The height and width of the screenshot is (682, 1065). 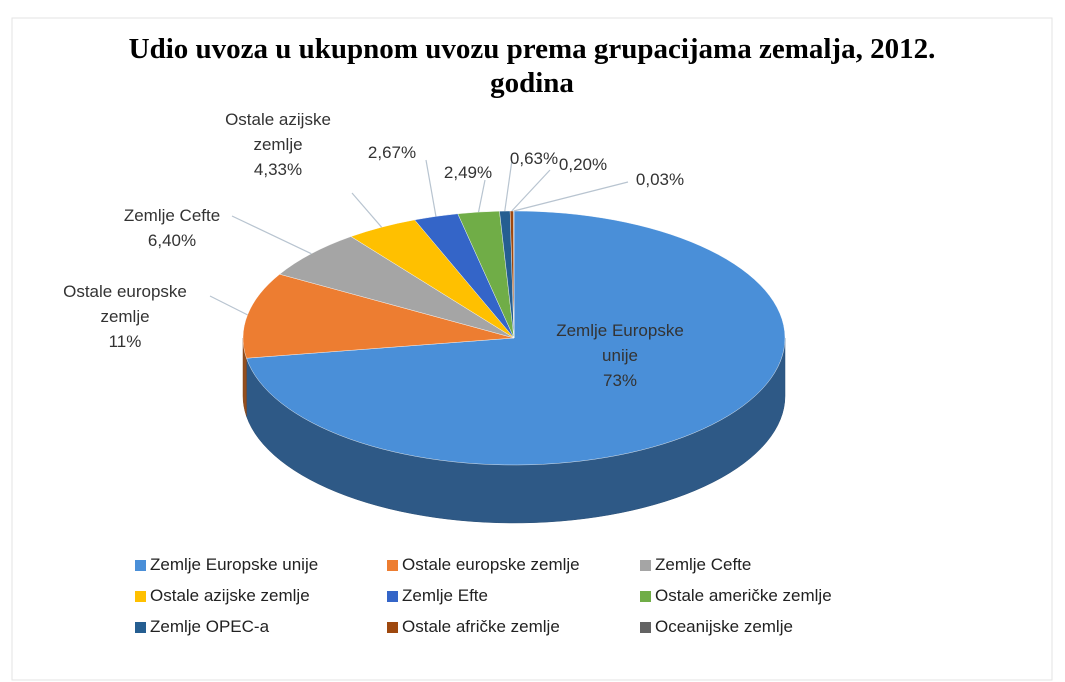 I want to click on legend-item: Ostale američke zemlje, so click(x=736, y=596).